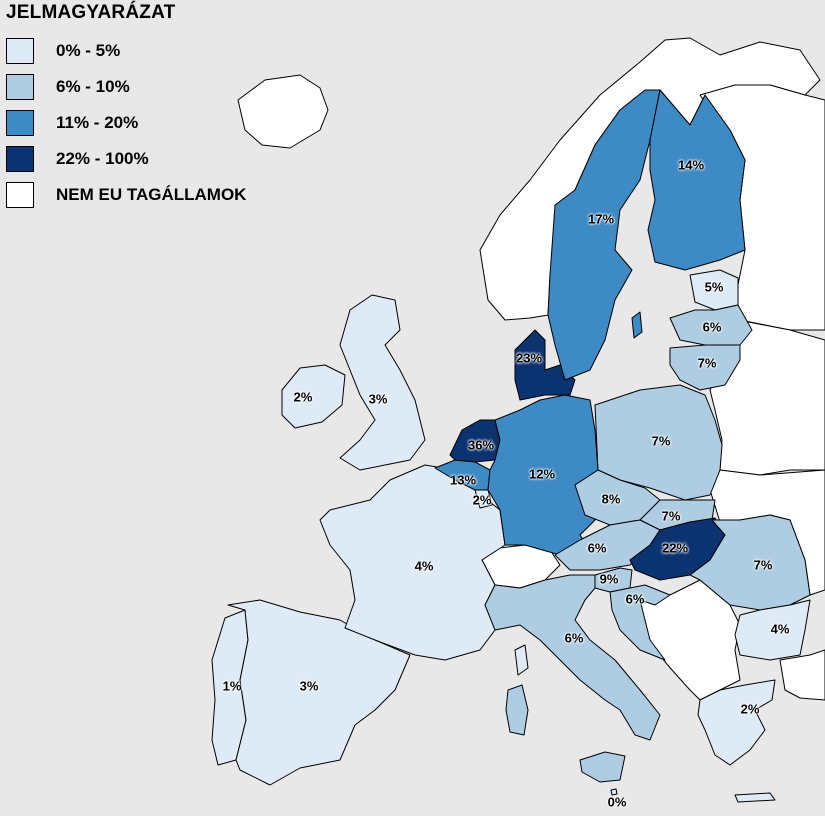 Image resolution: width=825 pixels, height=816 pixels. I want to click on gotland-shape, so click(637, 325).